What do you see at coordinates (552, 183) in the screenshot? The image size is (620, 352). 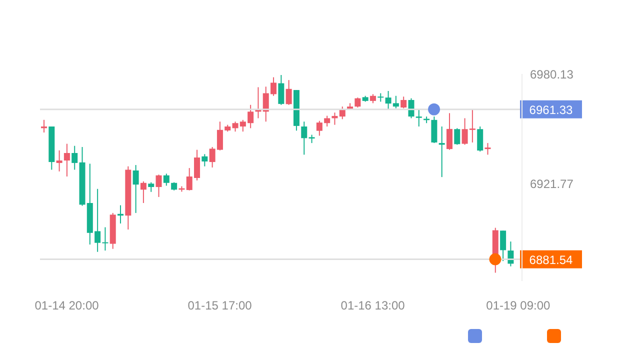 I see `y-tick-label: 6921.77` at bounding box center [552, 183].